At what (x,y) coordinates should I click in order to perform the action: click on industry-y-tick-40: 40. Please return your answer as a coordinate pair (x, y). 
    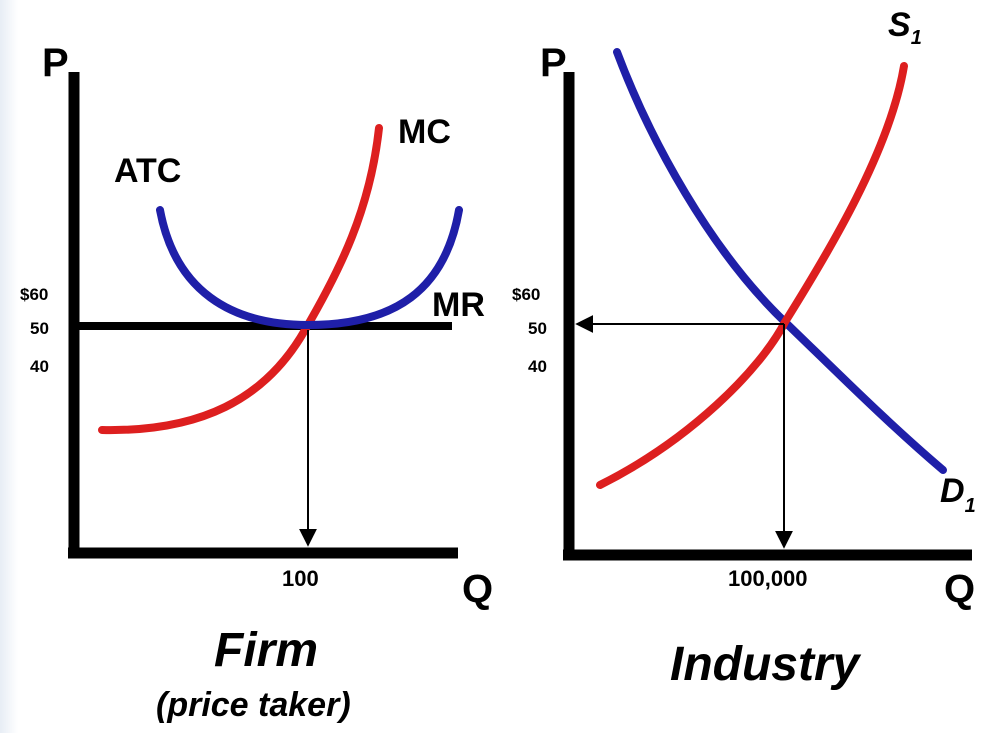
    Looking at the image, I should click on (537, 366).